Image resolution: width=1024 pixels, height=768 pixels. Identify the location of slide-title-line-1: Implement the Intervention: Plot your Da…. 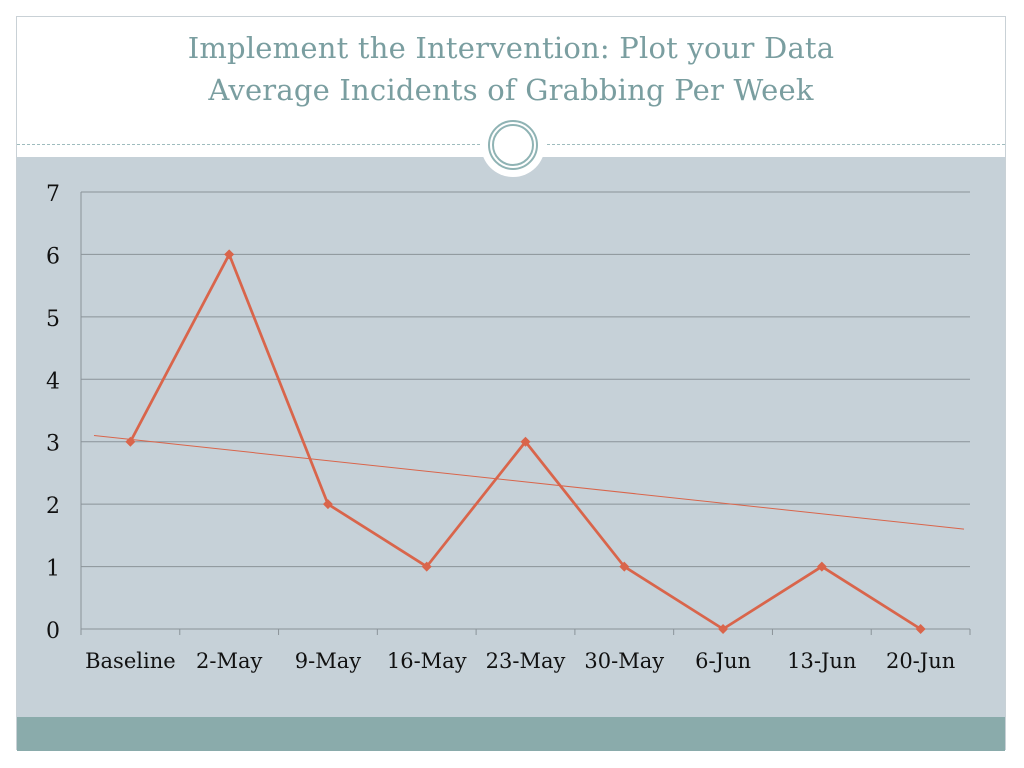
(511, 48).